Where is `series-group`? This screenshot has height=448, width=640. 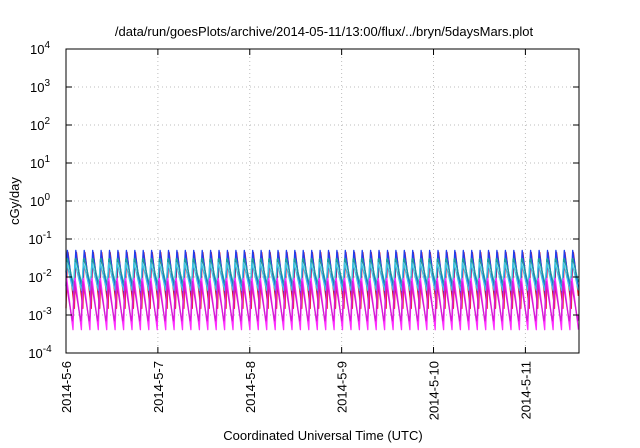
series-group is located at coordinates (322, 290).